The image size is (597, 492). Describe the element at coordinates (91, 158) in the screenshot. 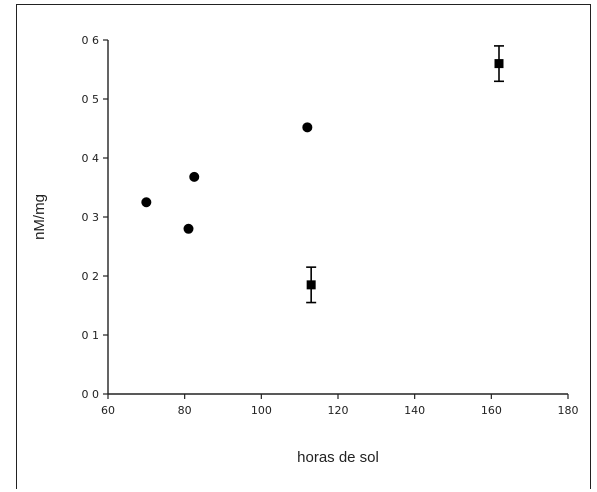

I see `y-tick-label: 0 4` at that location.